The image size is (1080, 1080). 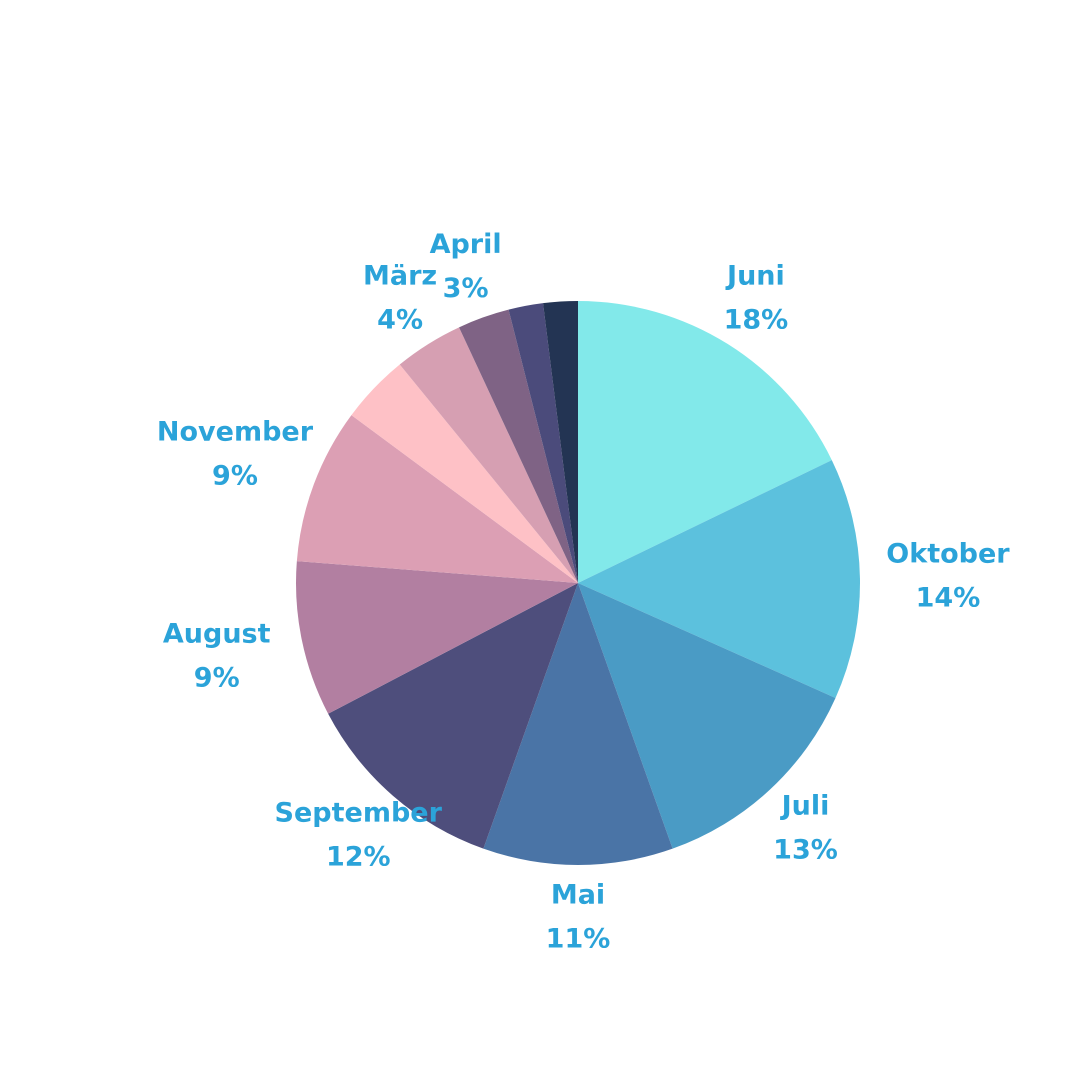 What do you see at coordinates (217, 634) in the screenshot?
I see `slice-label: August` at bounding box center [217, 634].